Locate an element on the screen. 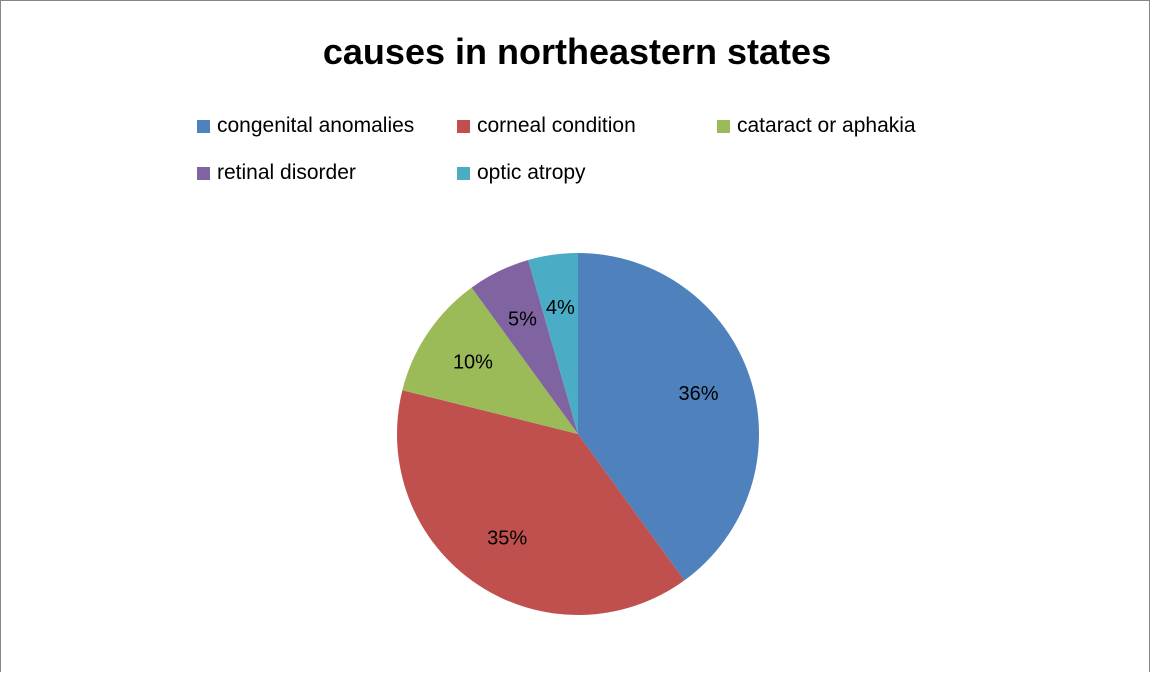 This screenshot has height=674, width=1152. data-label-corneal-condition: 35% is located at coordinates (507, 538).